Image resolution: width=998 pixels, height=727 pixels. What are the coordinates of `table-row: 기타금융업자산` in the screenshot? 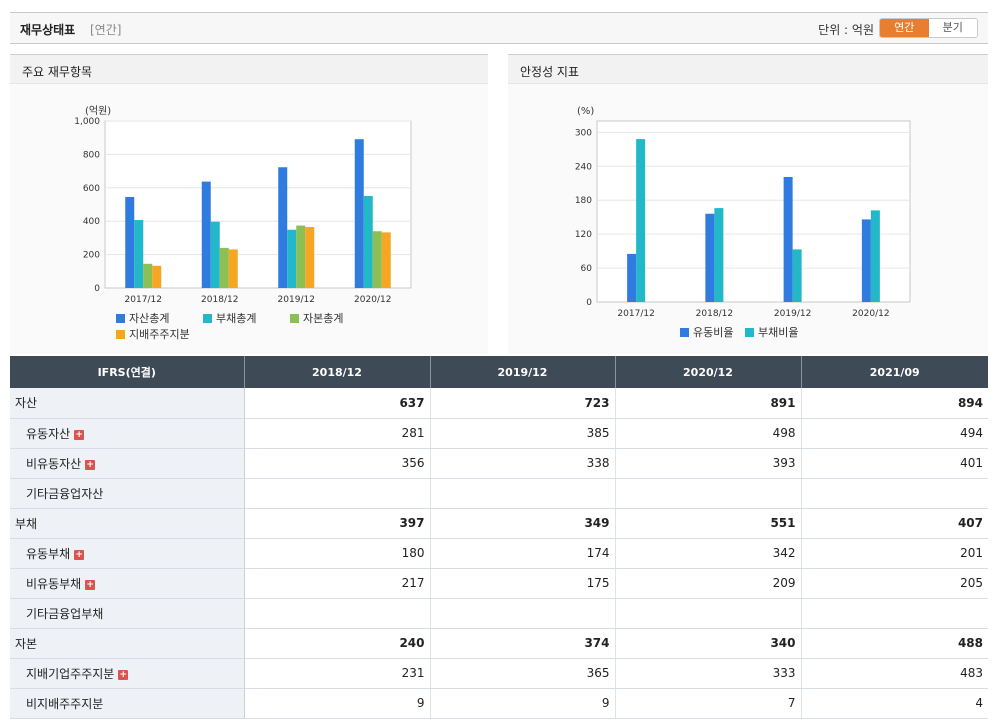 It's located at (499, 493).